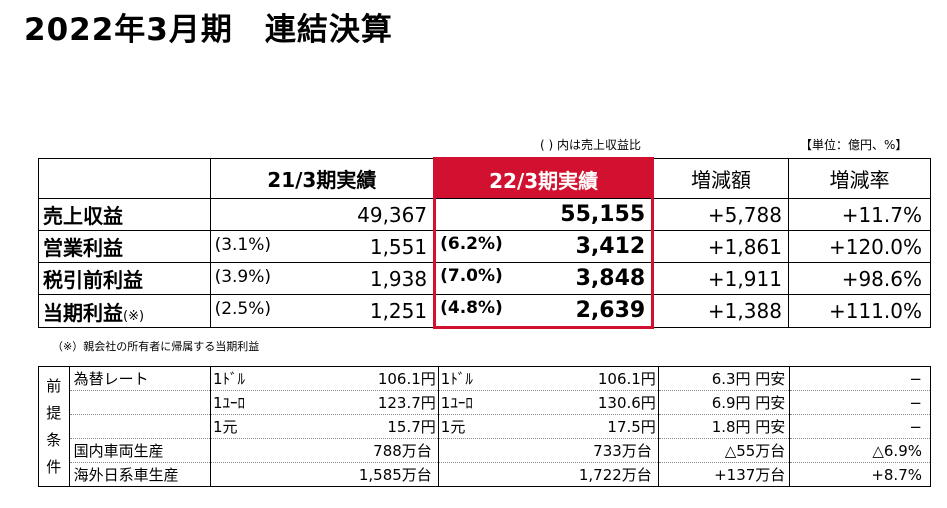 The width and height of the screenshot is (947, 508). Describe the element at coordinates (548, 450) in the screenshot. I see `production-cur: 733万台` at that location.